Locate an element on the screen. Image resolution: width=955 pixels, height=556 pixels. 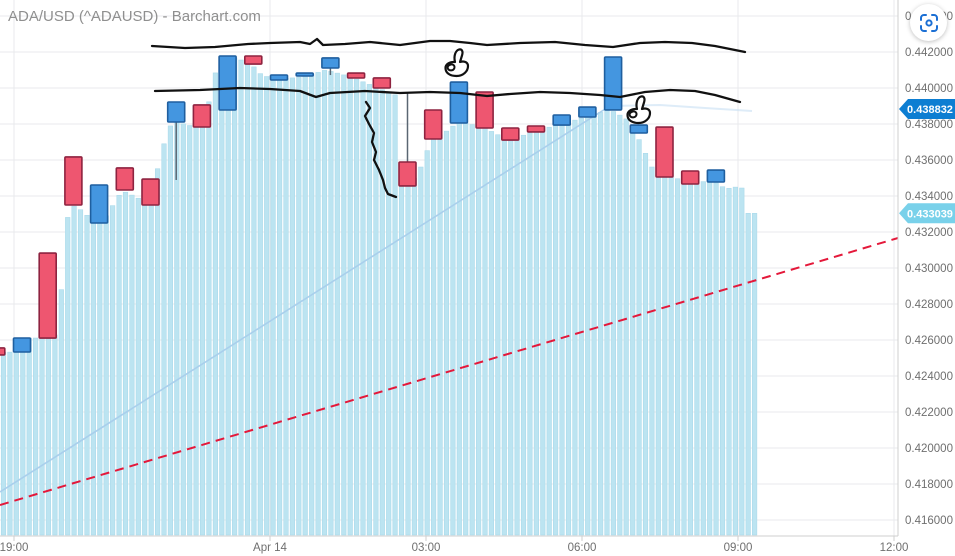
x-axis-label: 03:00 is located at coordinates (426, 548).